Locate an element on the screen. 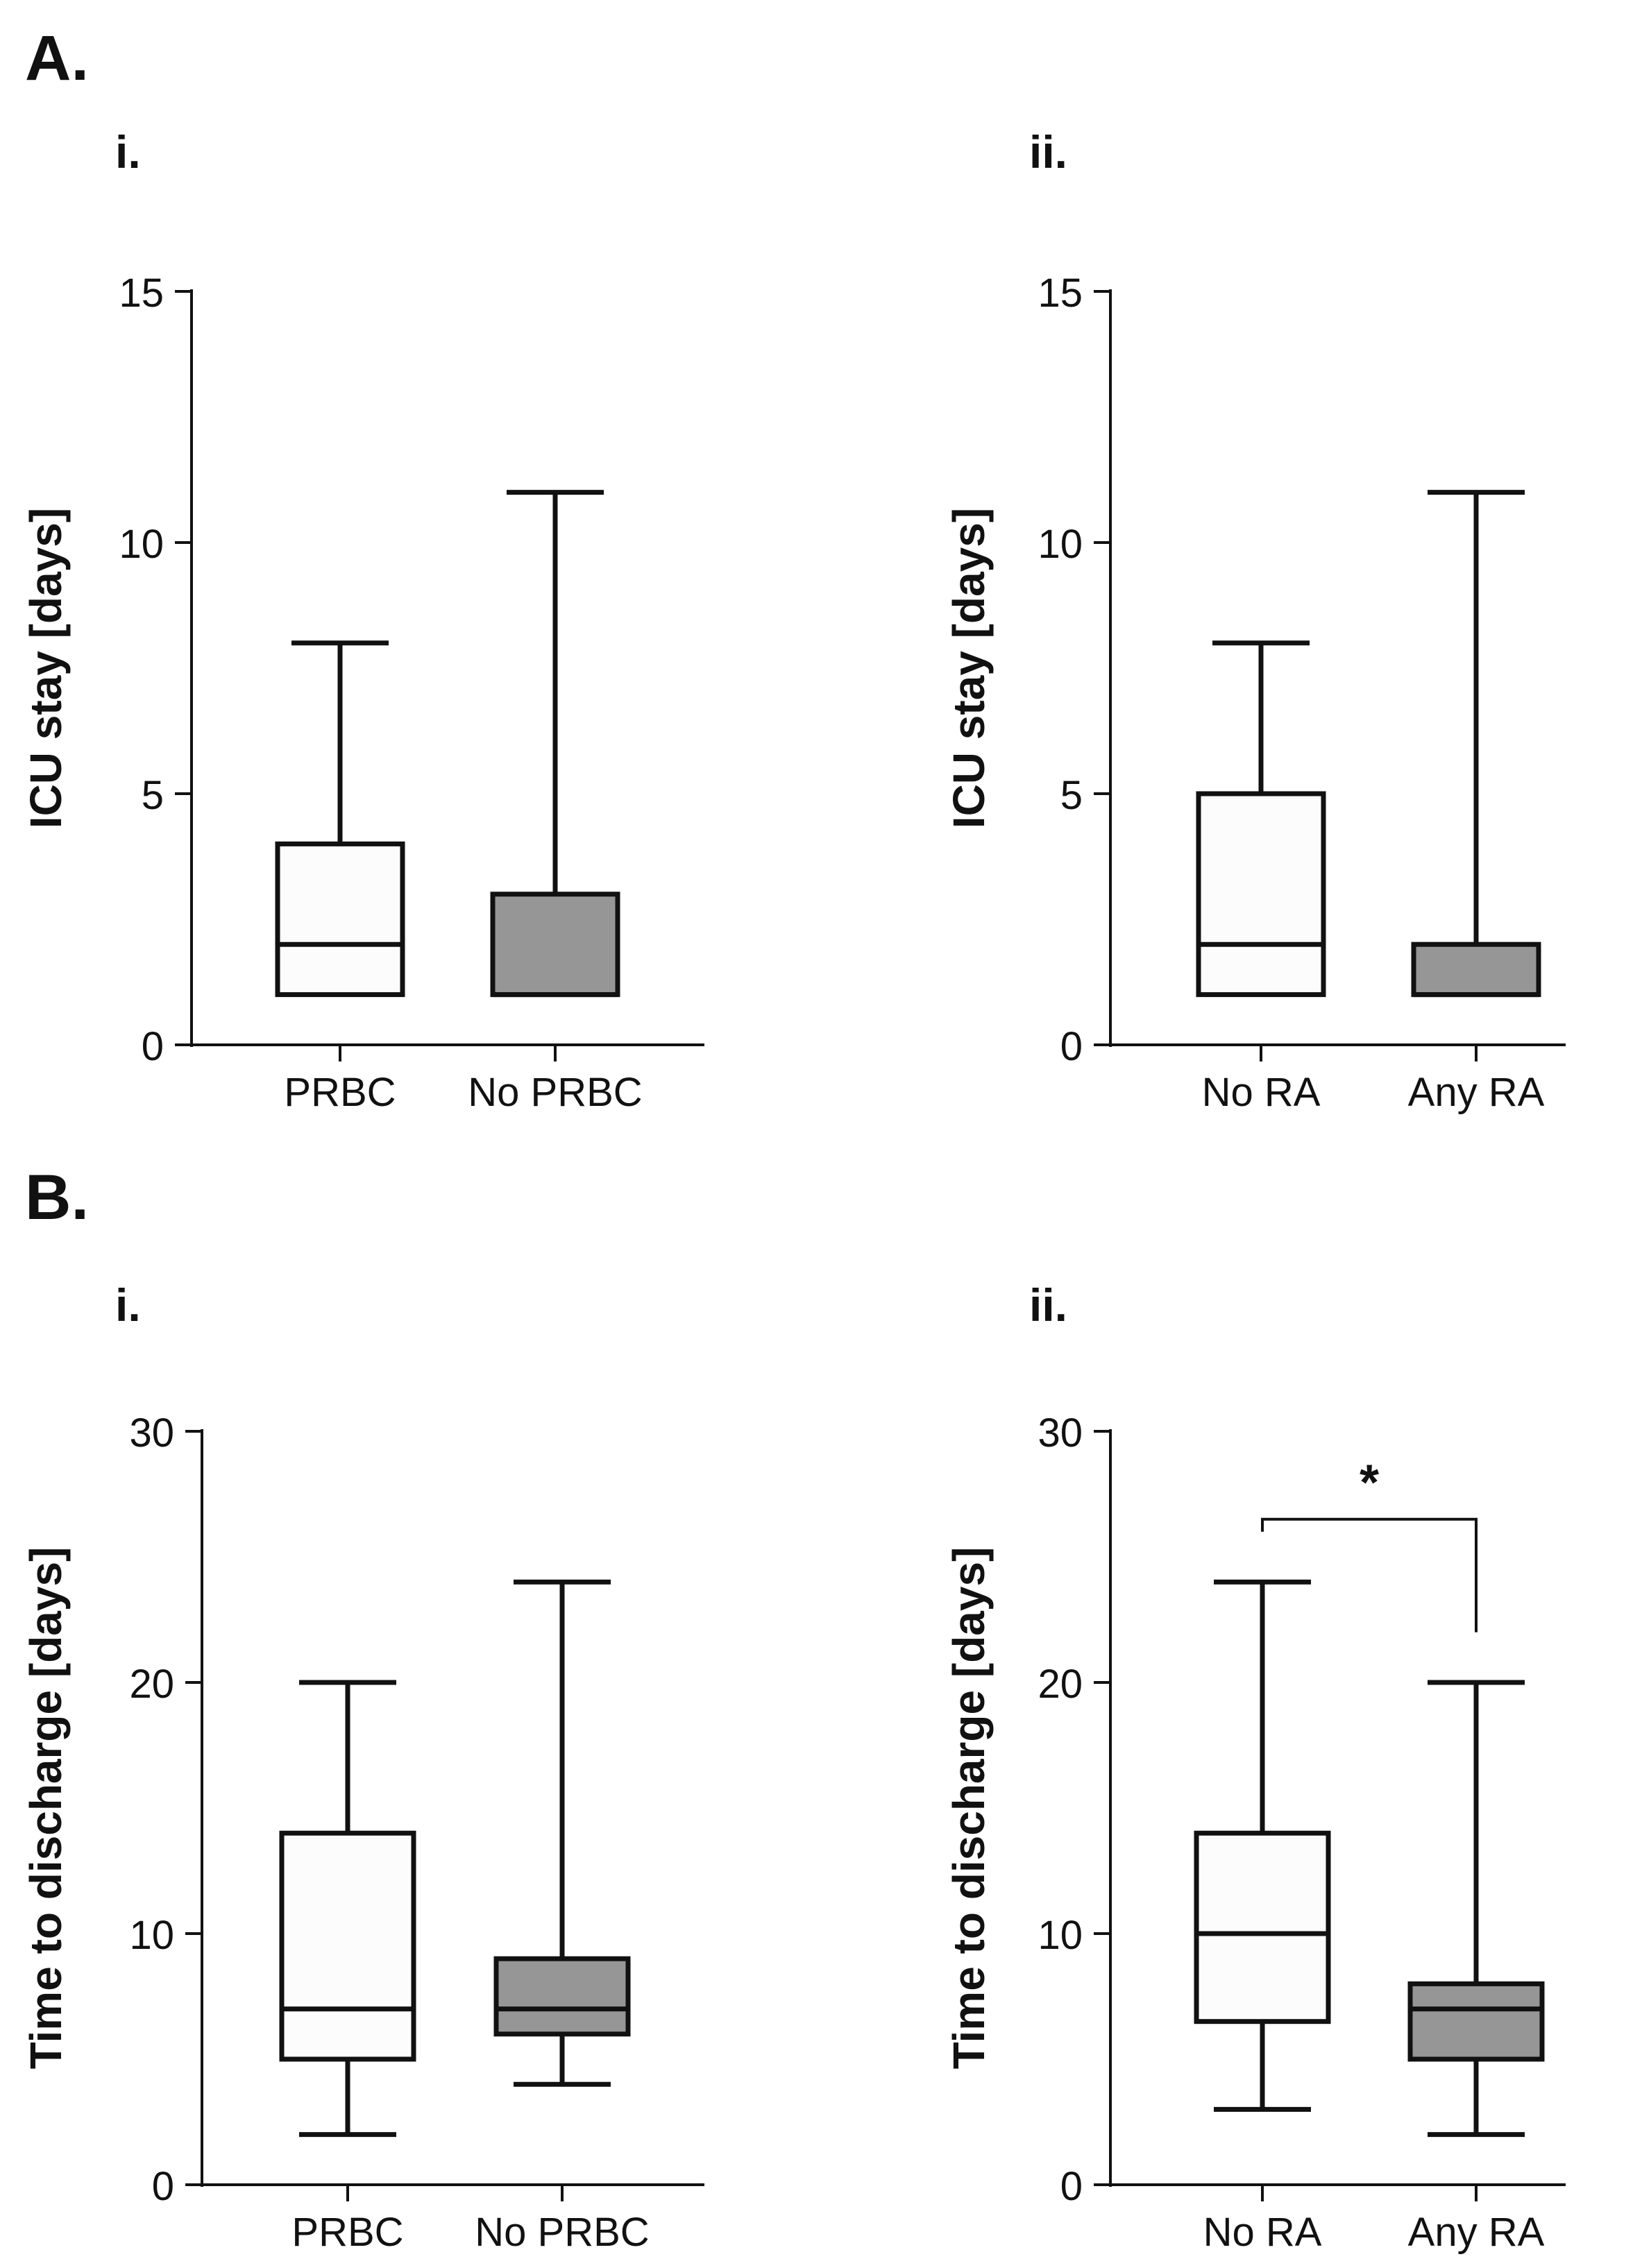  sublabel-a-i: i. is located at coordinates (128, 152).